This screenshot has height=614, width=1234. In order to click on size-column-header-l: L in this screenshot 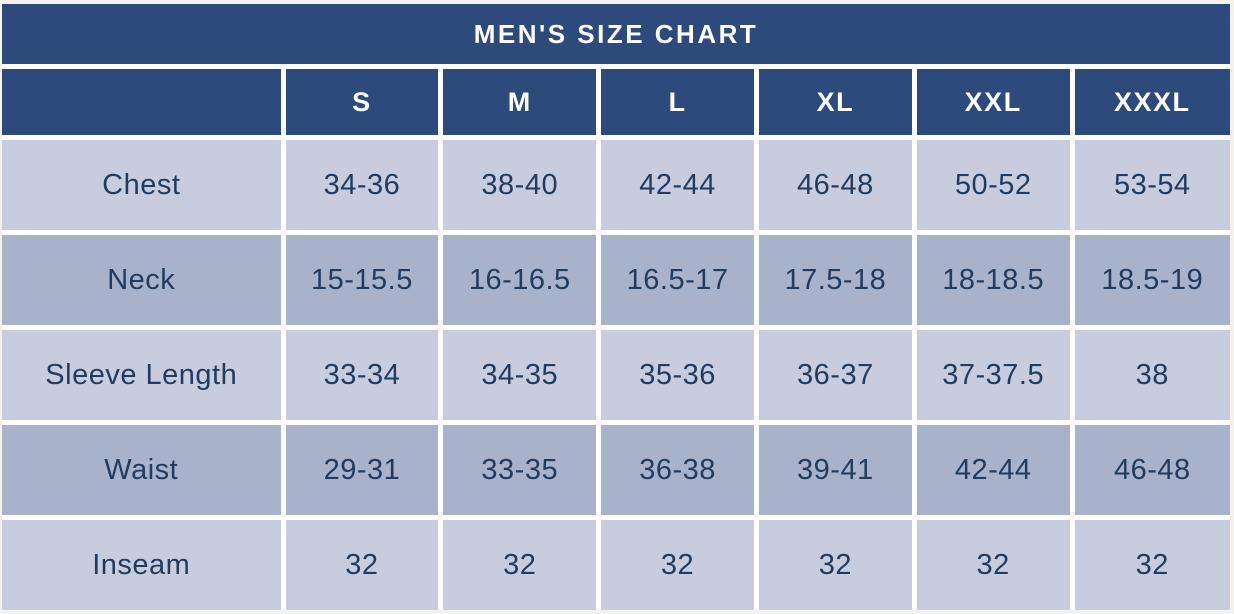, I will do `click(677, 102)`.